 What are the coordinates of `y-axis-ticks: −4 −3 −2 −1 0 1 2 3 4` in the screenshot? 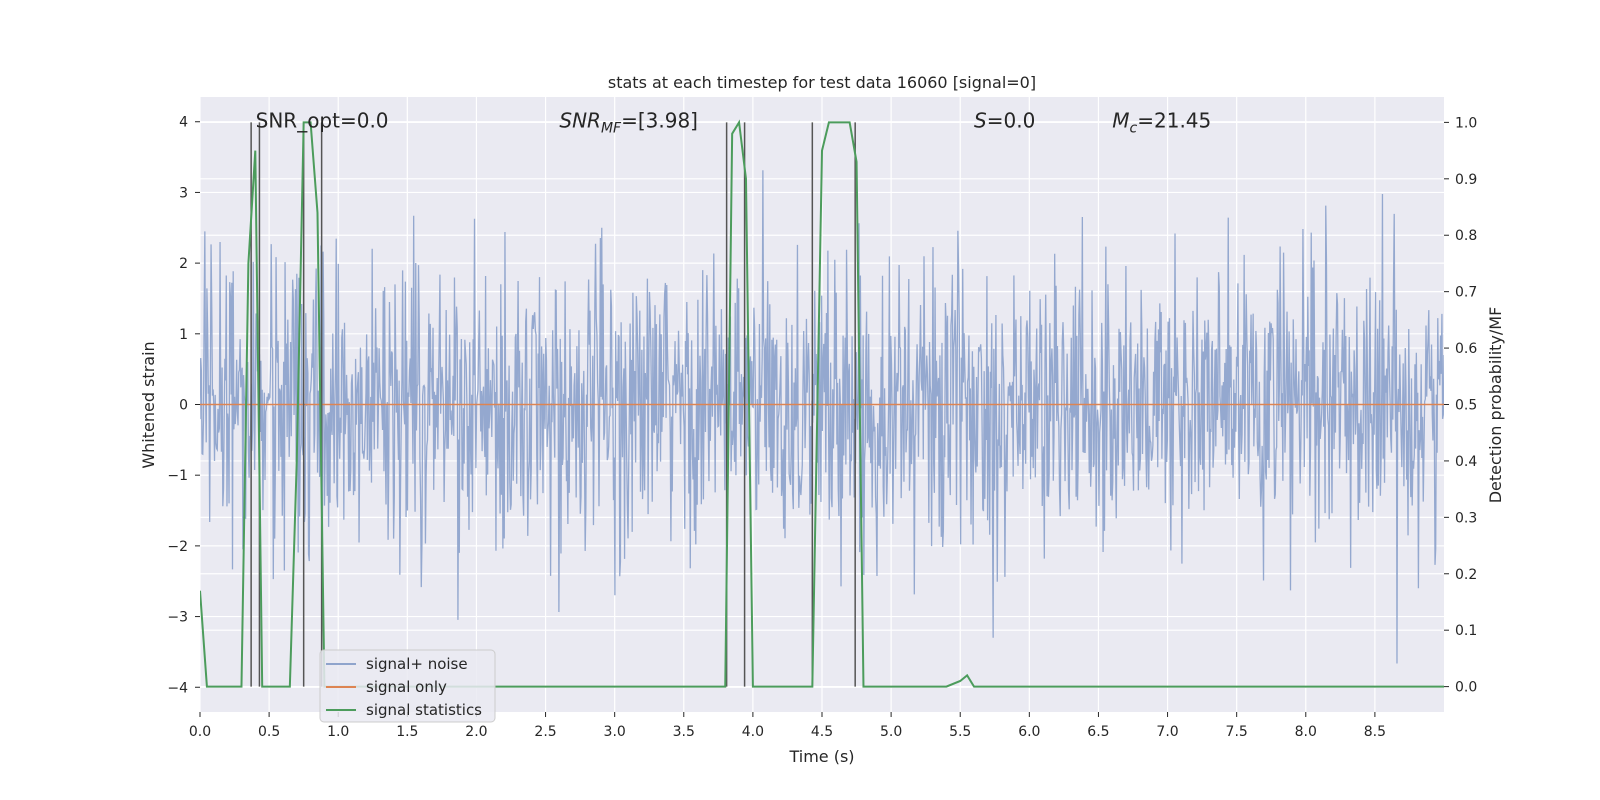 It's located at (183, 405).